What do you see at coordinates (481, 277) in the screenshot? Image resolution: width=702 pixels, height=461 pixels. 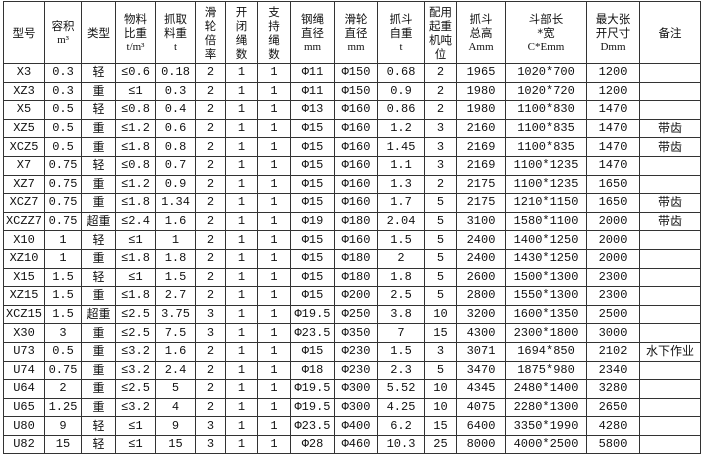 I see `cell-total-height: 2600` at bounding box center [481, 277].